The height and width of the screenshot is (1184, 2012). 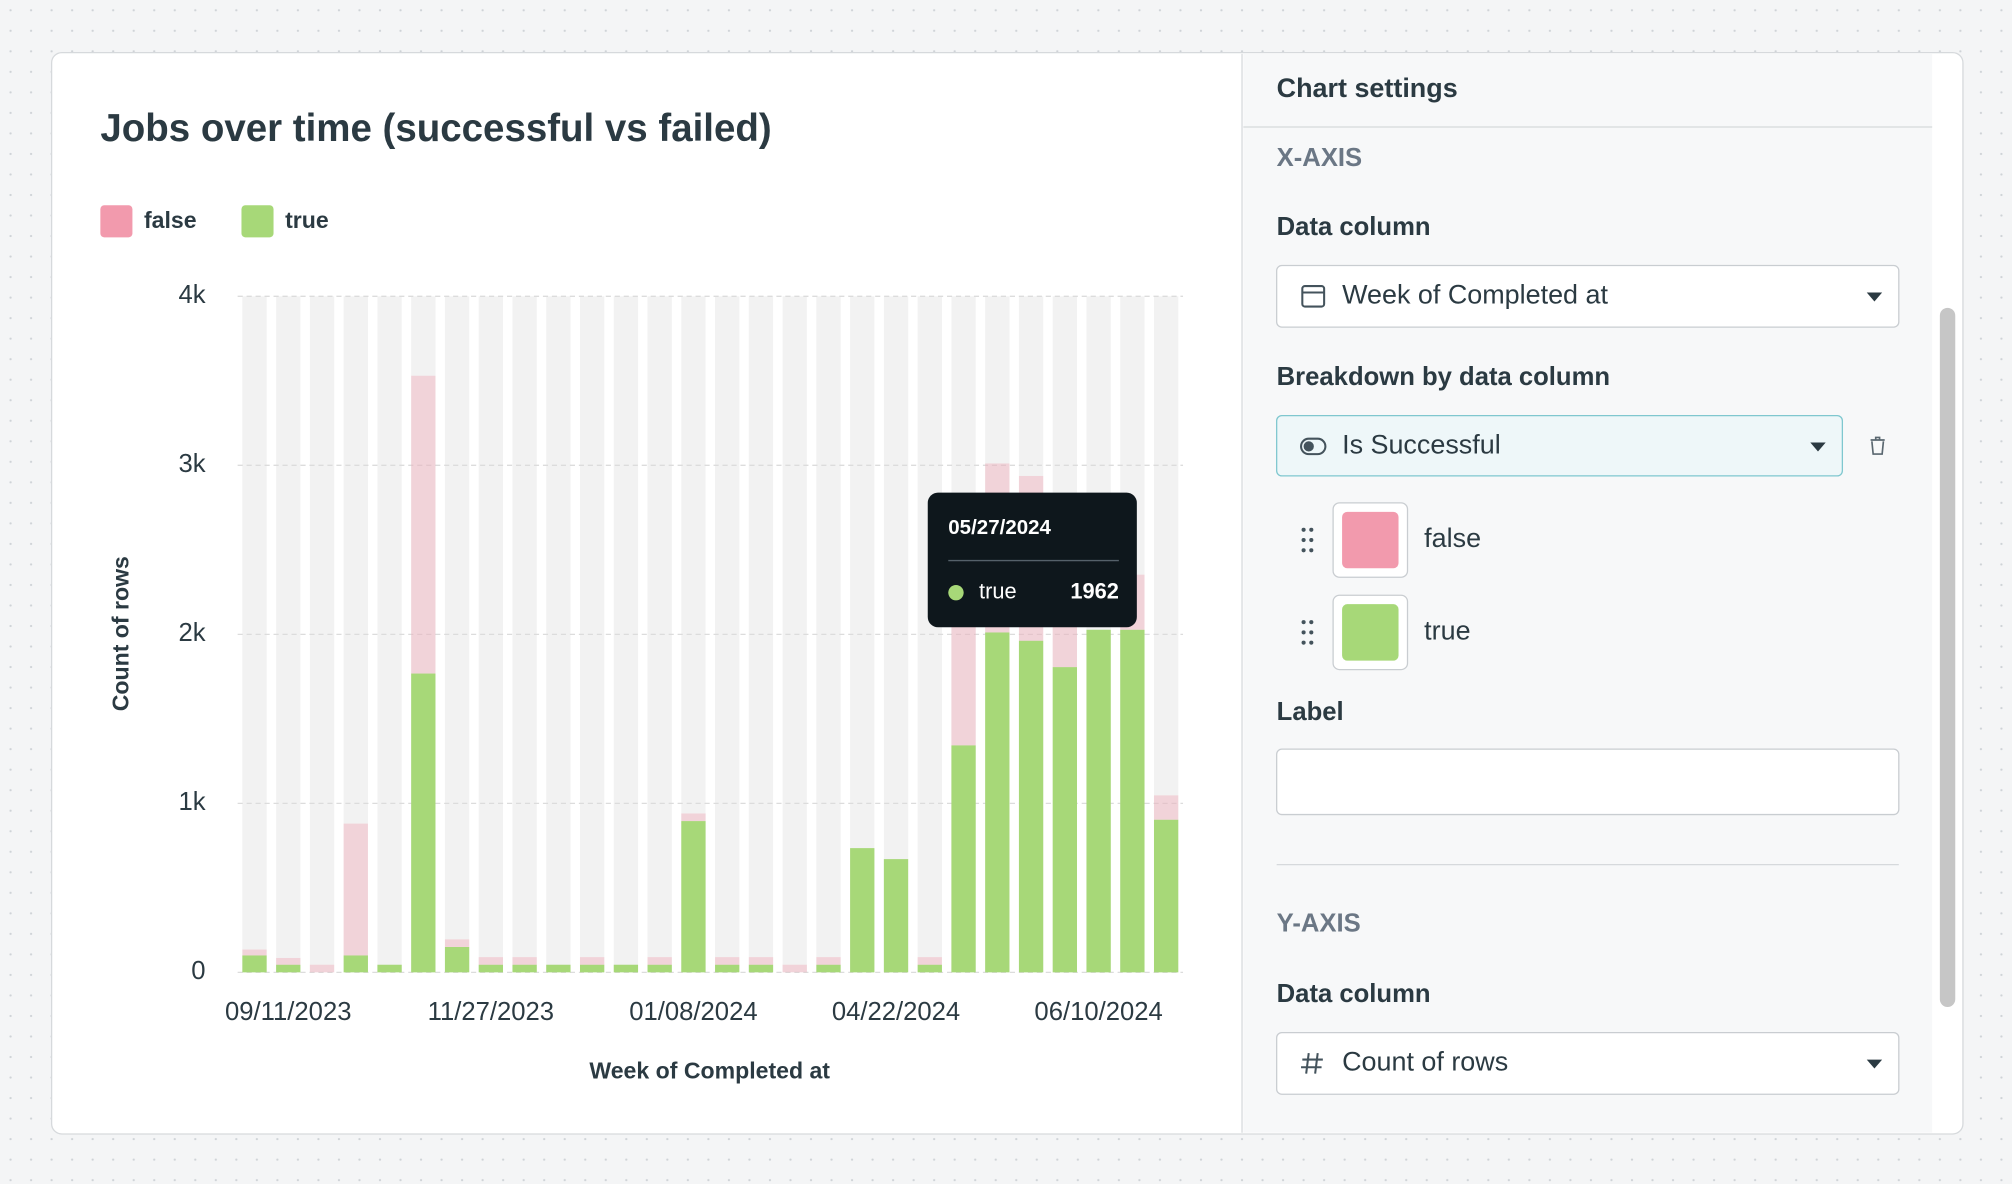 What do you see at coordinates (896, 1012) in the screenshot?
I see `x-tick-label: 04/22/2024` at bounding box center [896, 1012].